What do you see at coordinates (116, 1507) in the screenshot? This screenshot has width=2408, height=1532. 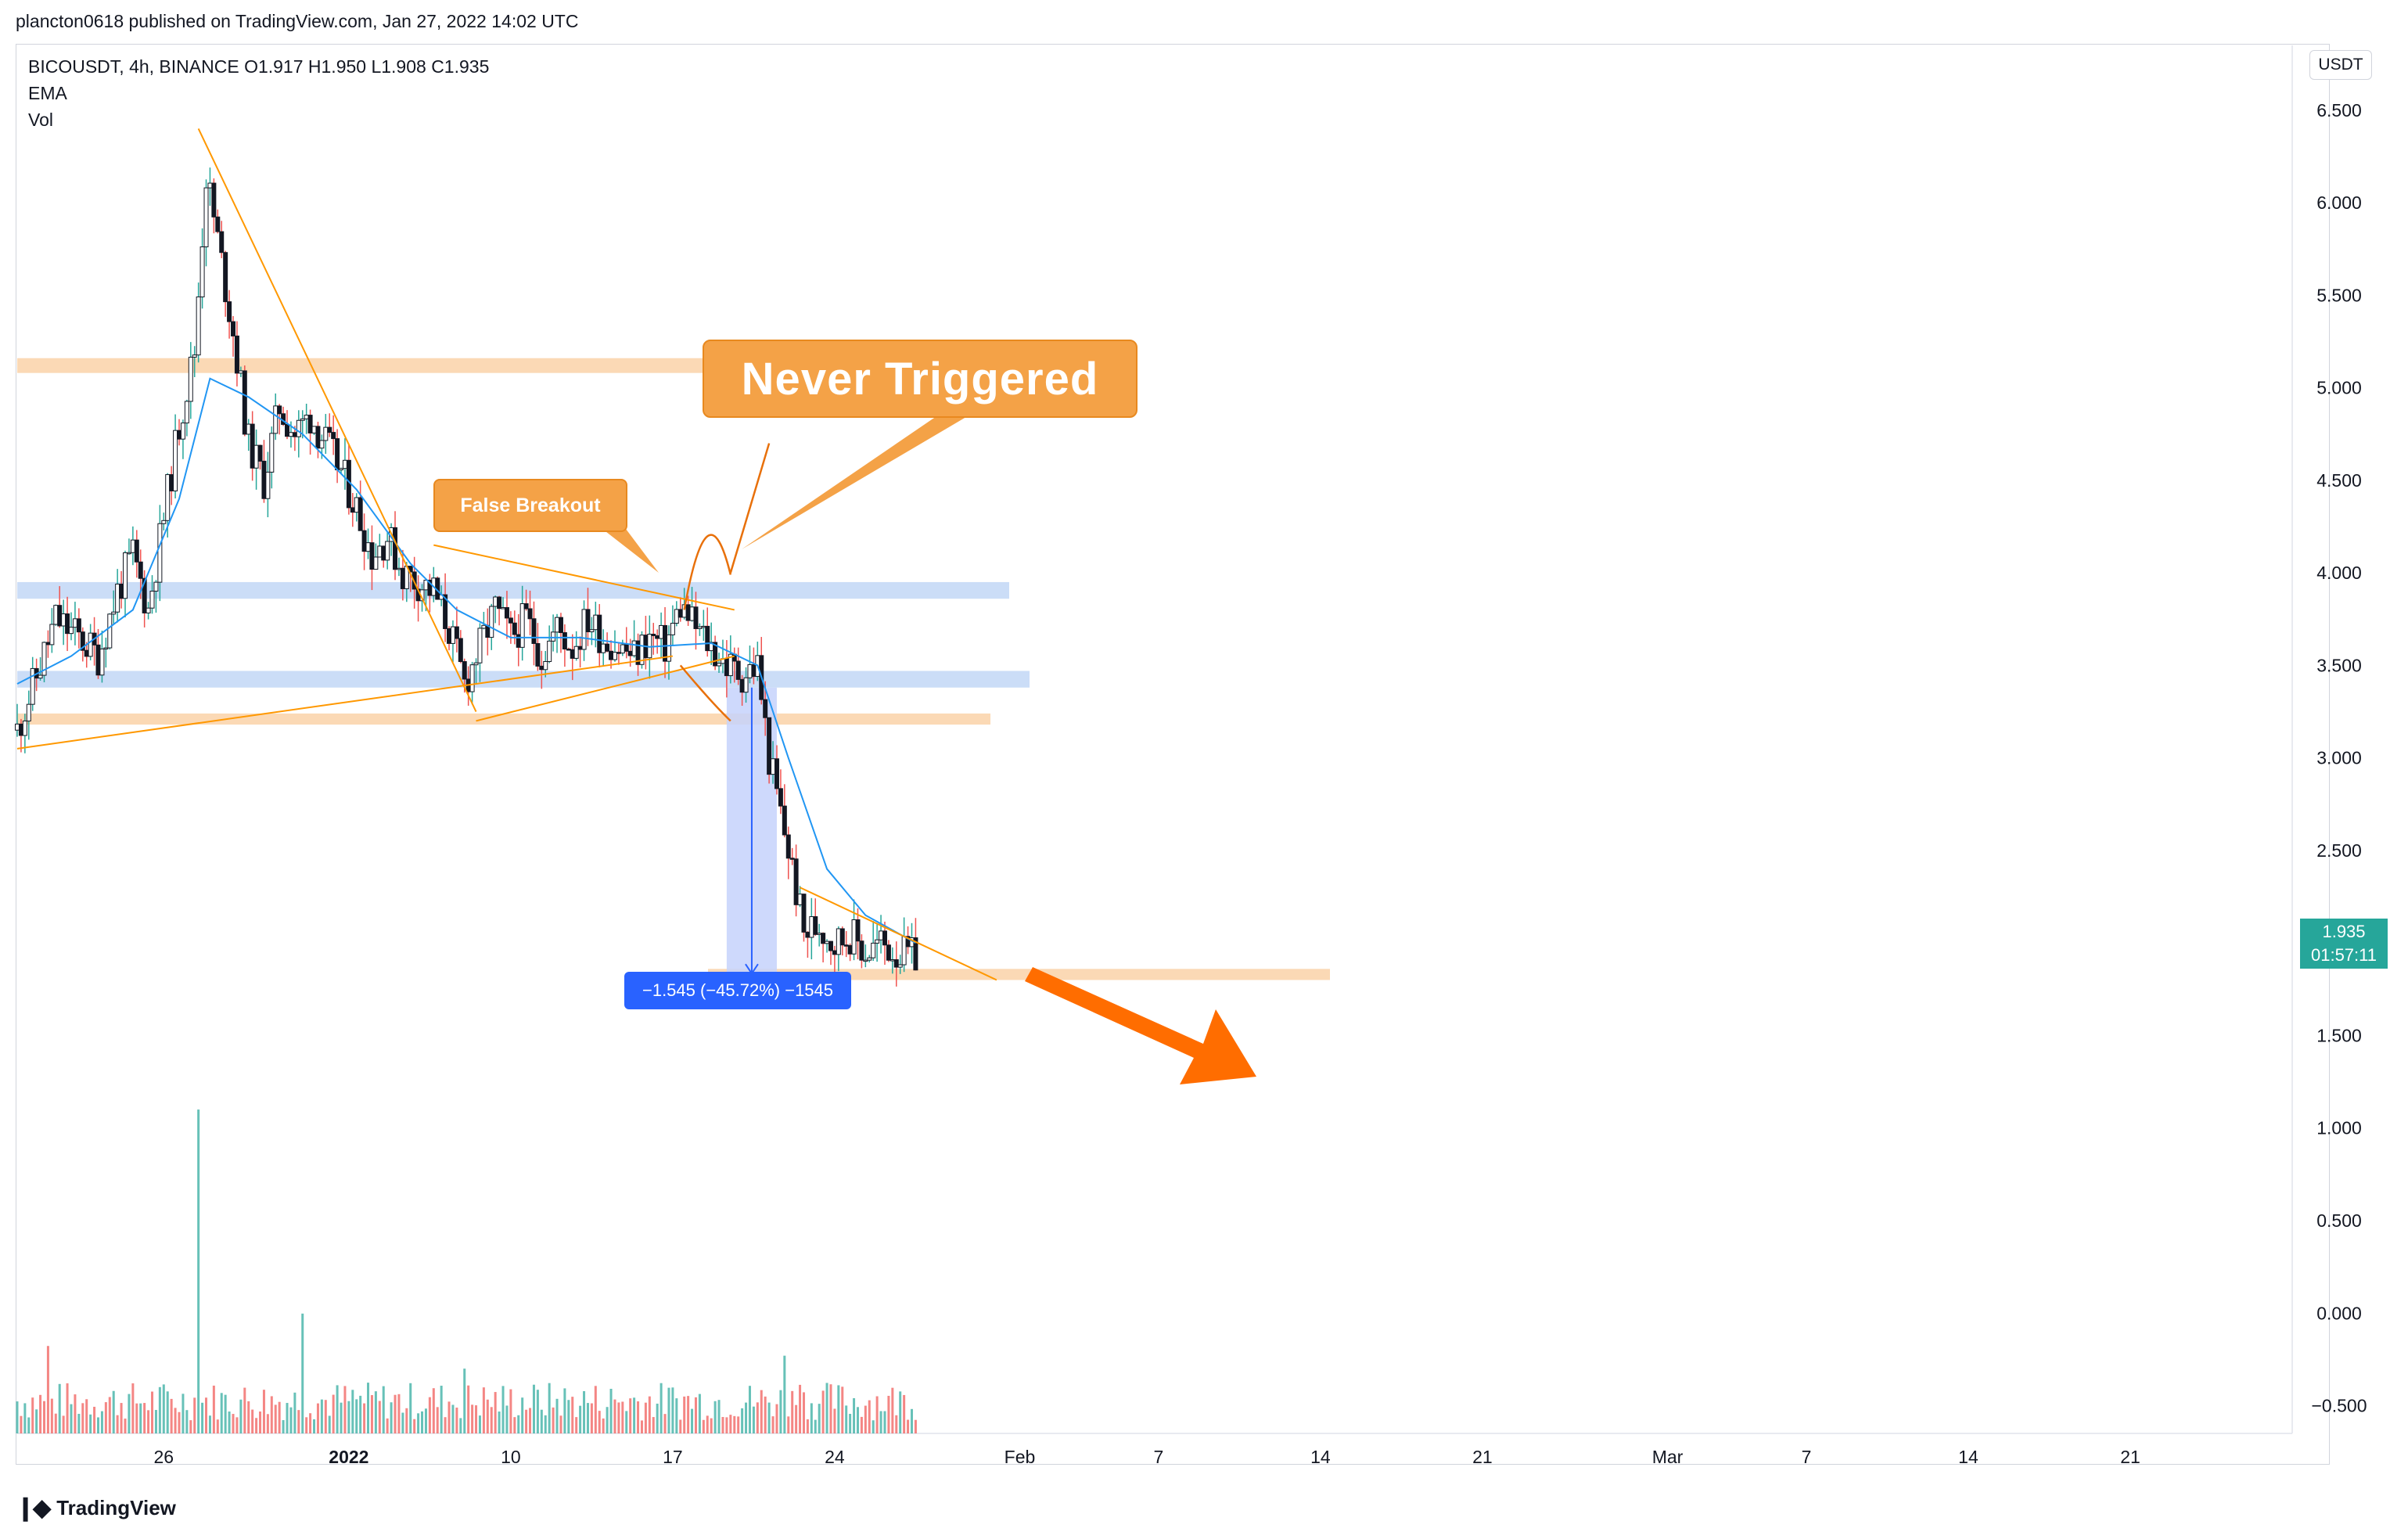 I see `tradingview-brand-text: TradingView` at bounding box center [116, 1507].